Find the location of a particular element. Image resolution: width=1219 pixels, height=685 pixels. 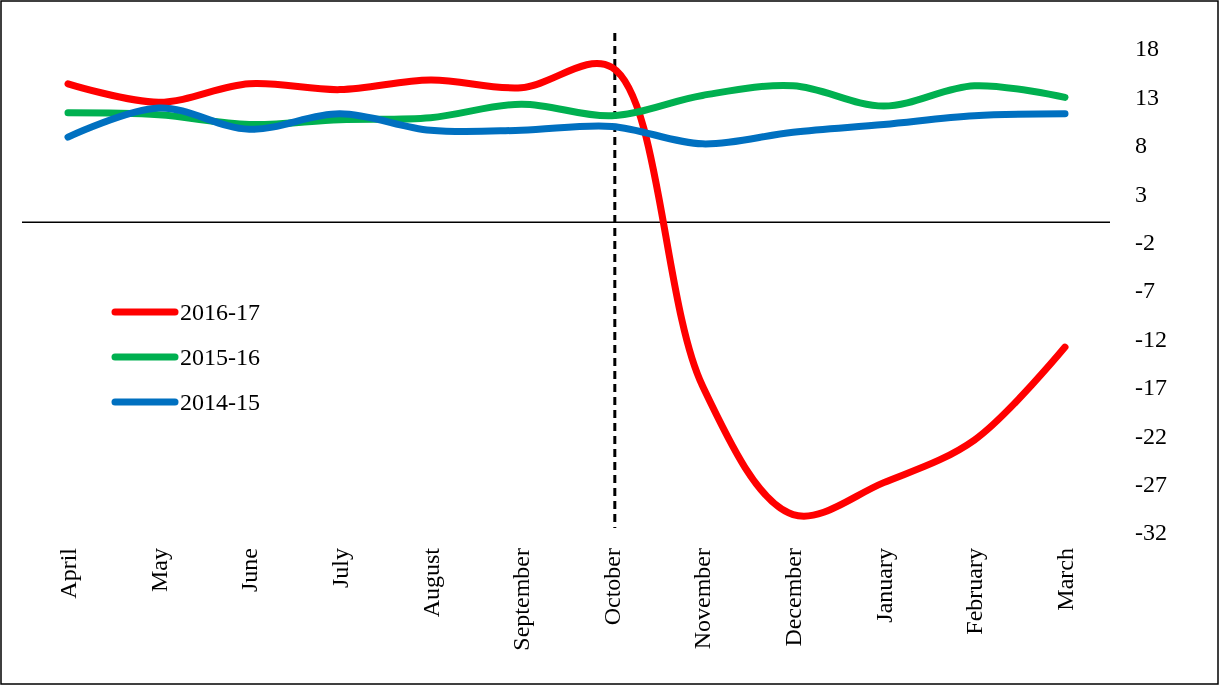

x-tick-label: March is located at coordinates (1065, 579).